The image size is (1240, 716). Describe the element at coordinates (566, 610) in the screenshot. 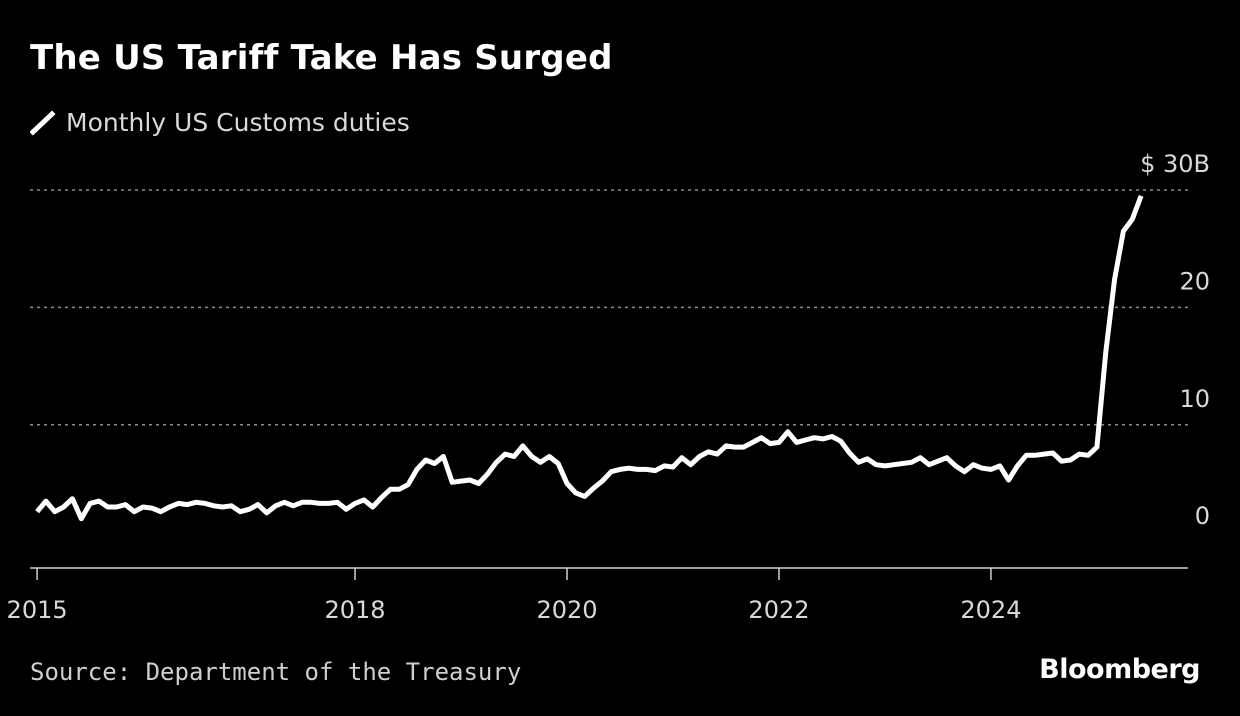

I see `x-tick-label: 2020` at that location.